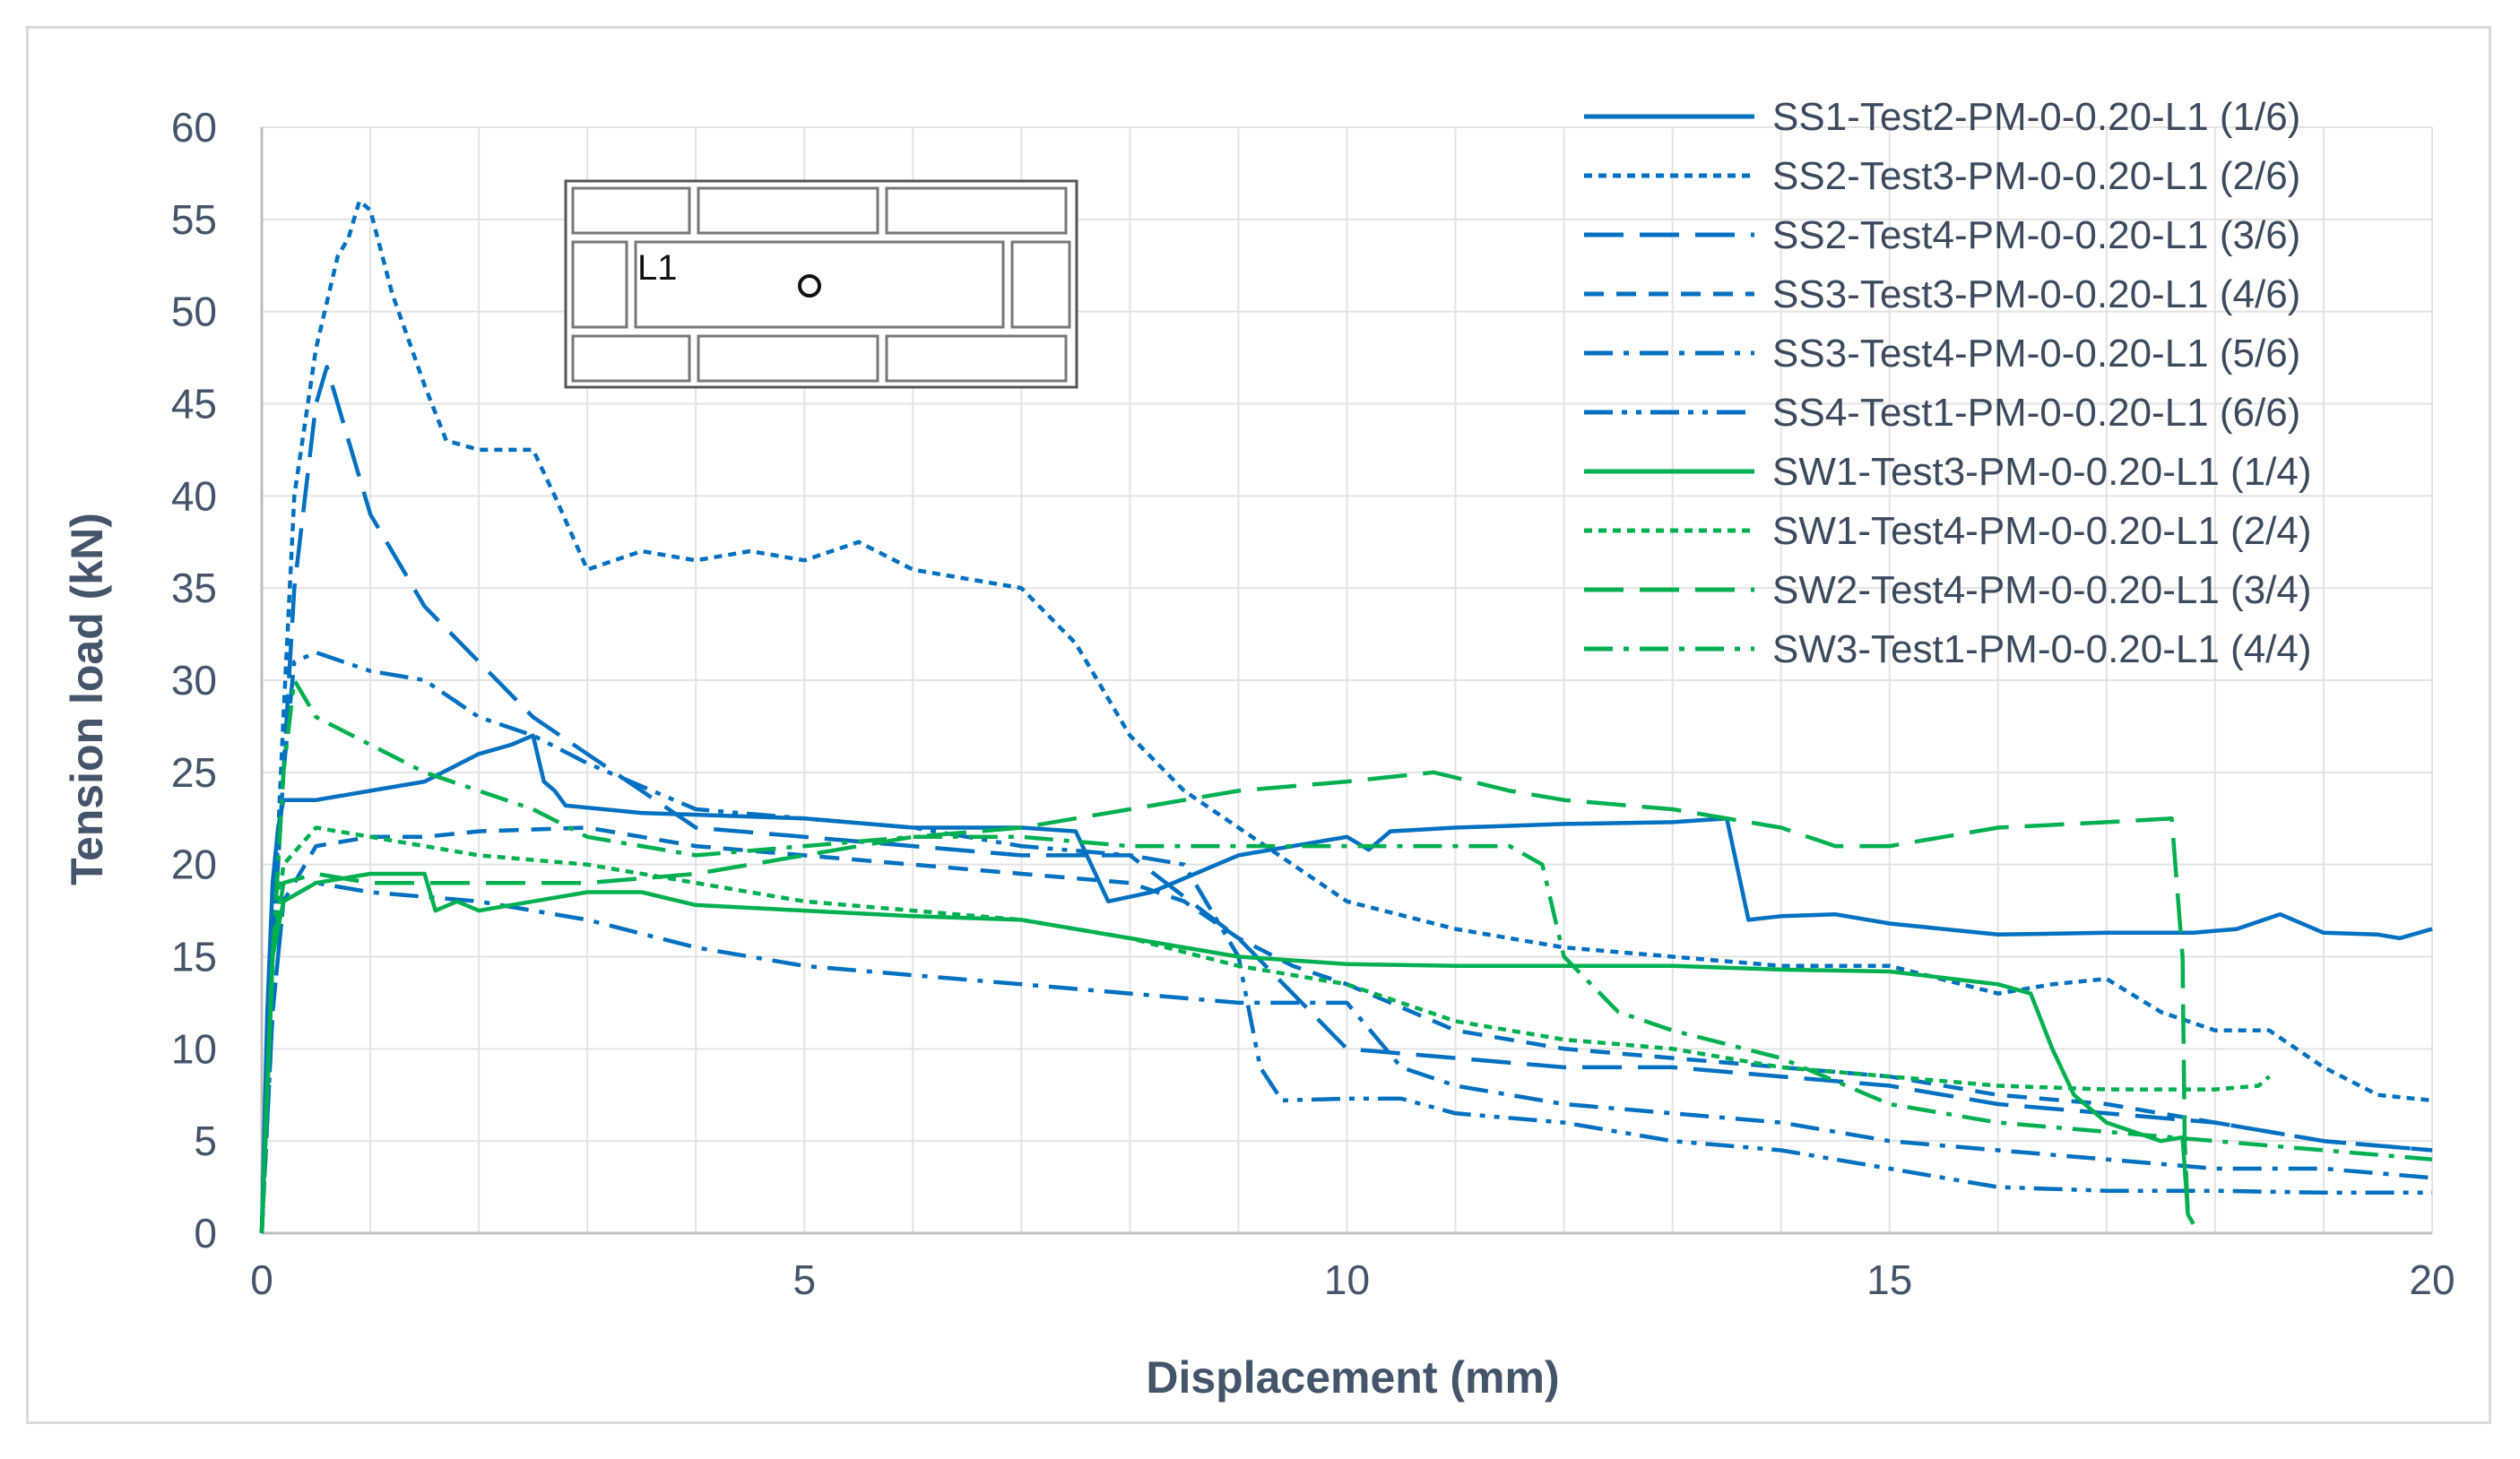 The height and width of the screenshot is (1459, 2520). Describe the element at coordinates (194, 772) in the screenshot. I see `y-tick-label: 25` at that location.